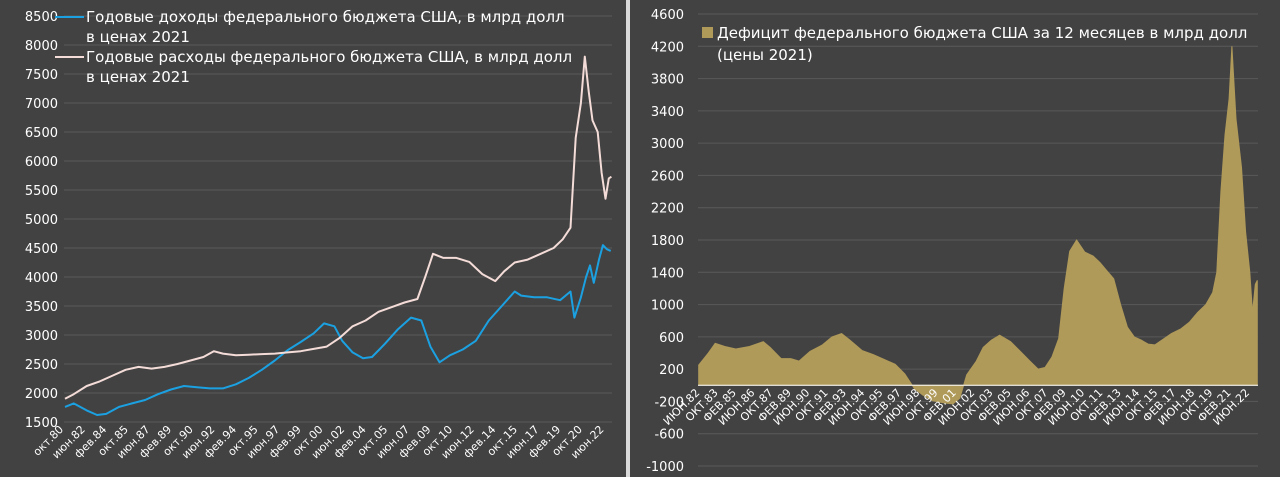 The width and height of the screenshot is (1280, 477). Describe the element at coordinates (41, 162) in the screenshot. I see `y-tick-label: 6000` at that location.